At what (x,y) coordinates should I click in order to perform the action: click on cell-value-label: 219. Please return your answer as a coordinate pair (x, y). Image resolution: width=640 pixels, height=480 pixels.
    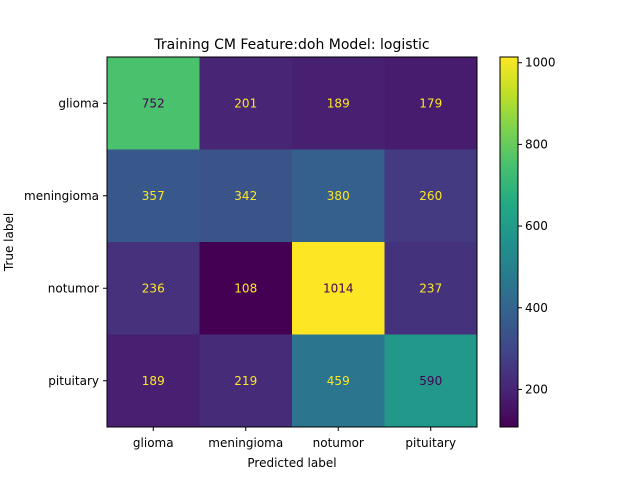
    Looking at the image, I should click on (245, 381).